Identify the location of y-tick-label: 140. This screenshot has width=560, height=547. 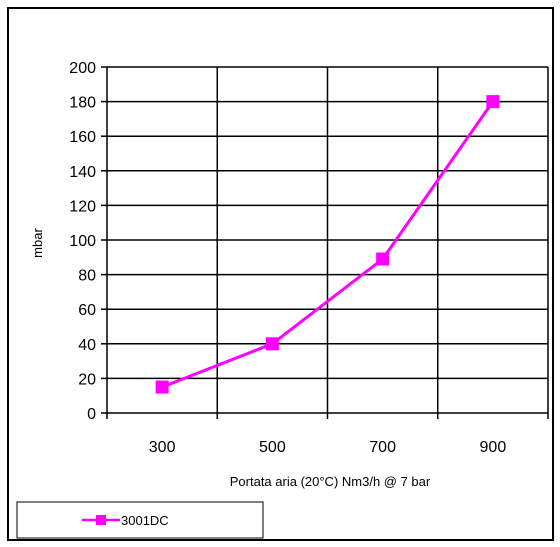
(82, 172).